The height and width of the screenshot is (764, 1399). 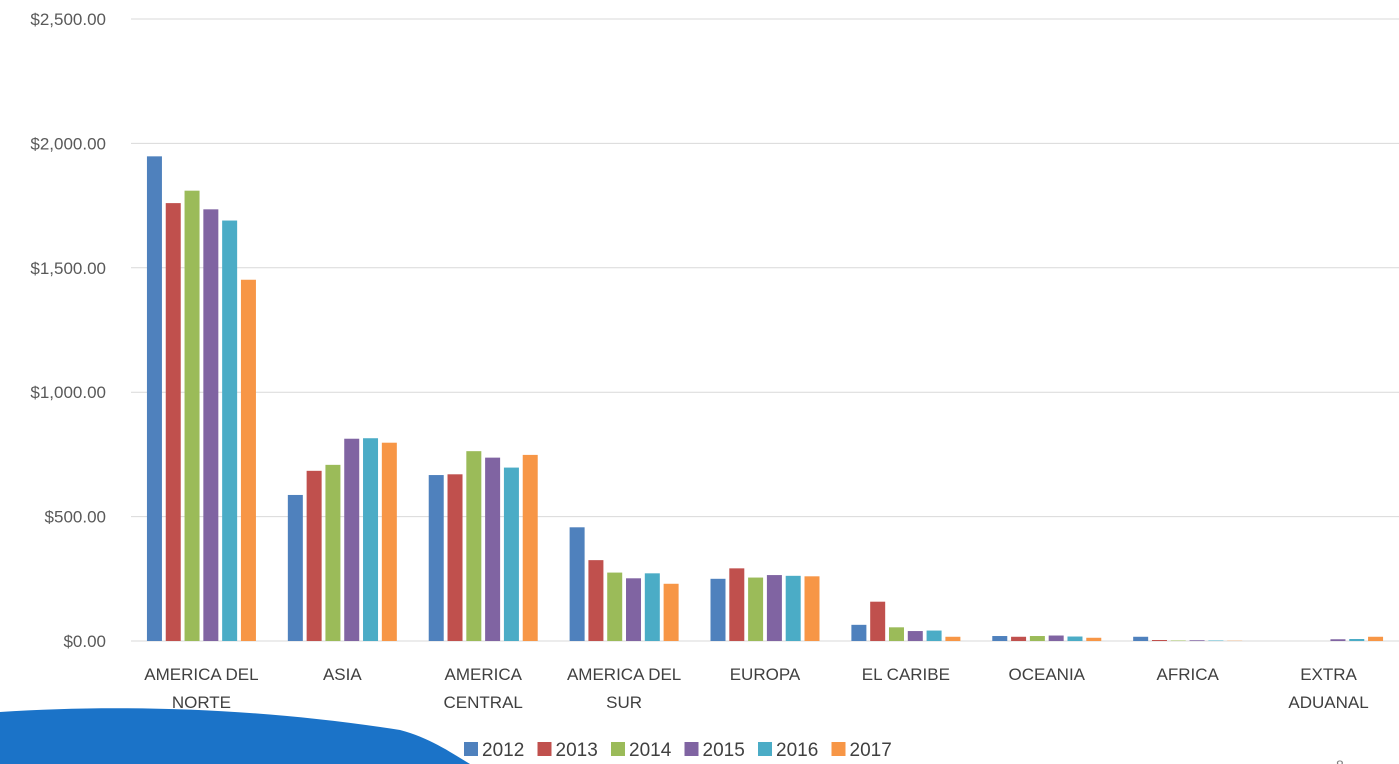 What do you see at coordinates (871, 750) in the screenshot?
I see `legend-label: 2017` at bounding box center [871, 750].